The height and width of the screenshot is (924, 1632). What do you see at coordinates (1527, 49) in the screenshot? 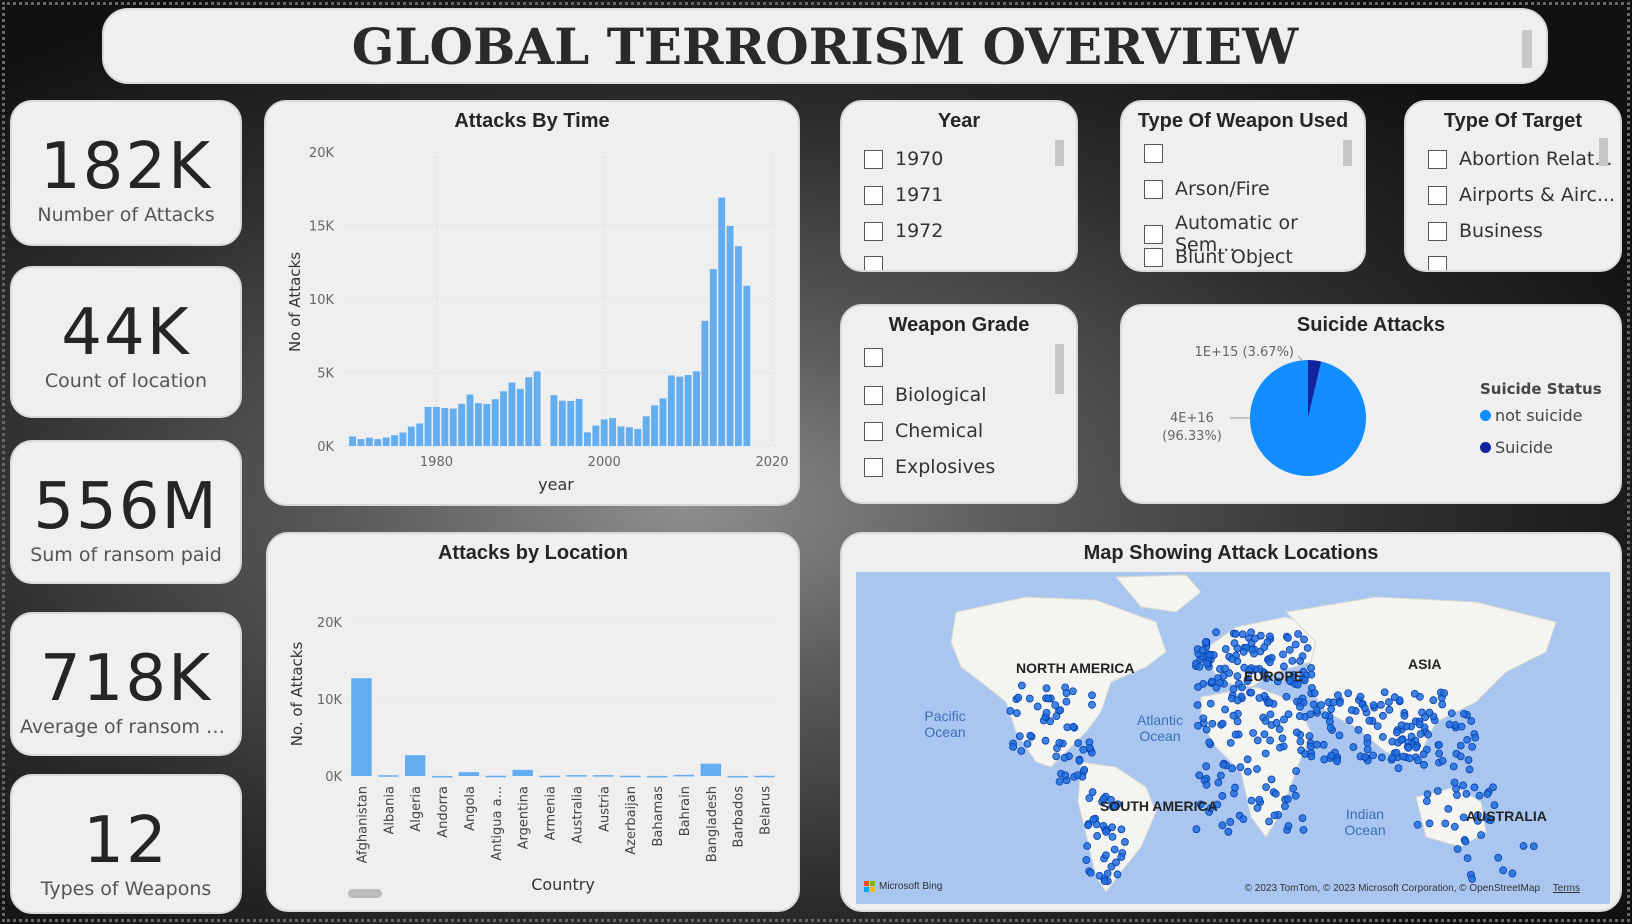
I see `title-scrollbar` at bounding box center [1527, 49].